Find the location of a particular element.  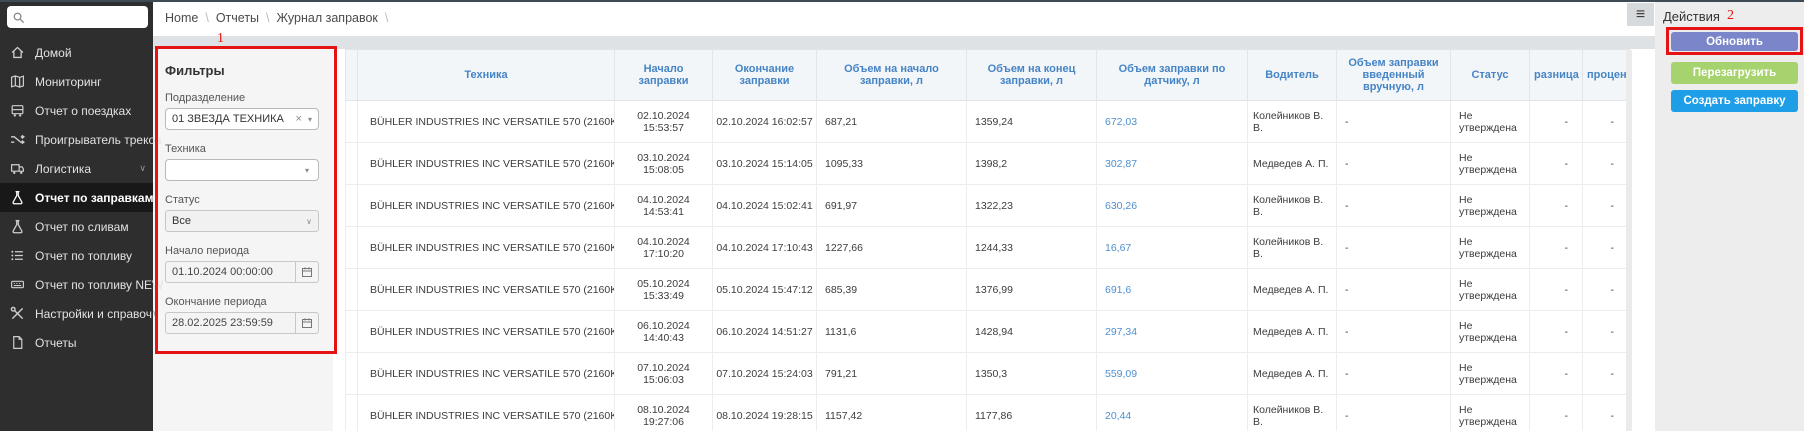

header-refuel-start: Начало заправки is located at coordinates (663, 75).